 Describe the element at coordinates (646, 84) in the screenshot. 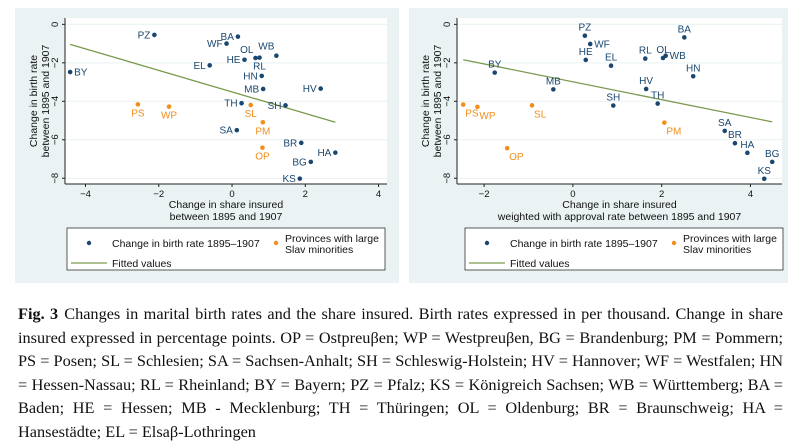

I see `point-hv: HV` at that location.